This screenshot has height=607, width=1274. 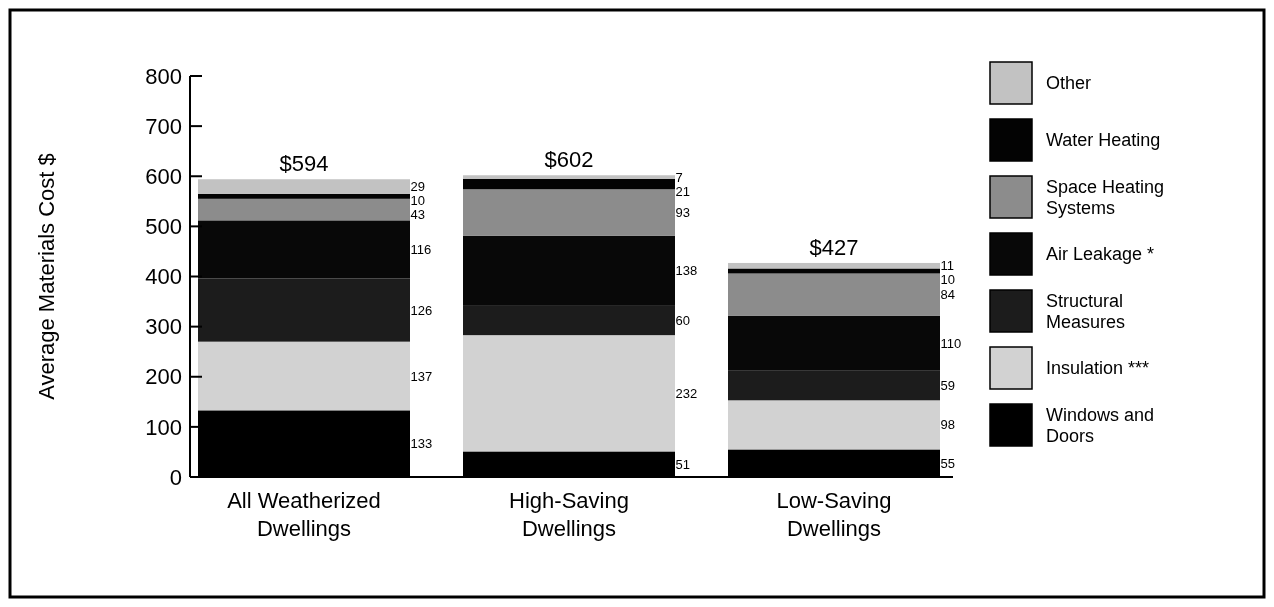 I want to click on x-tick-label: All Weatherized Dwellings, so click(x=304, y=514).